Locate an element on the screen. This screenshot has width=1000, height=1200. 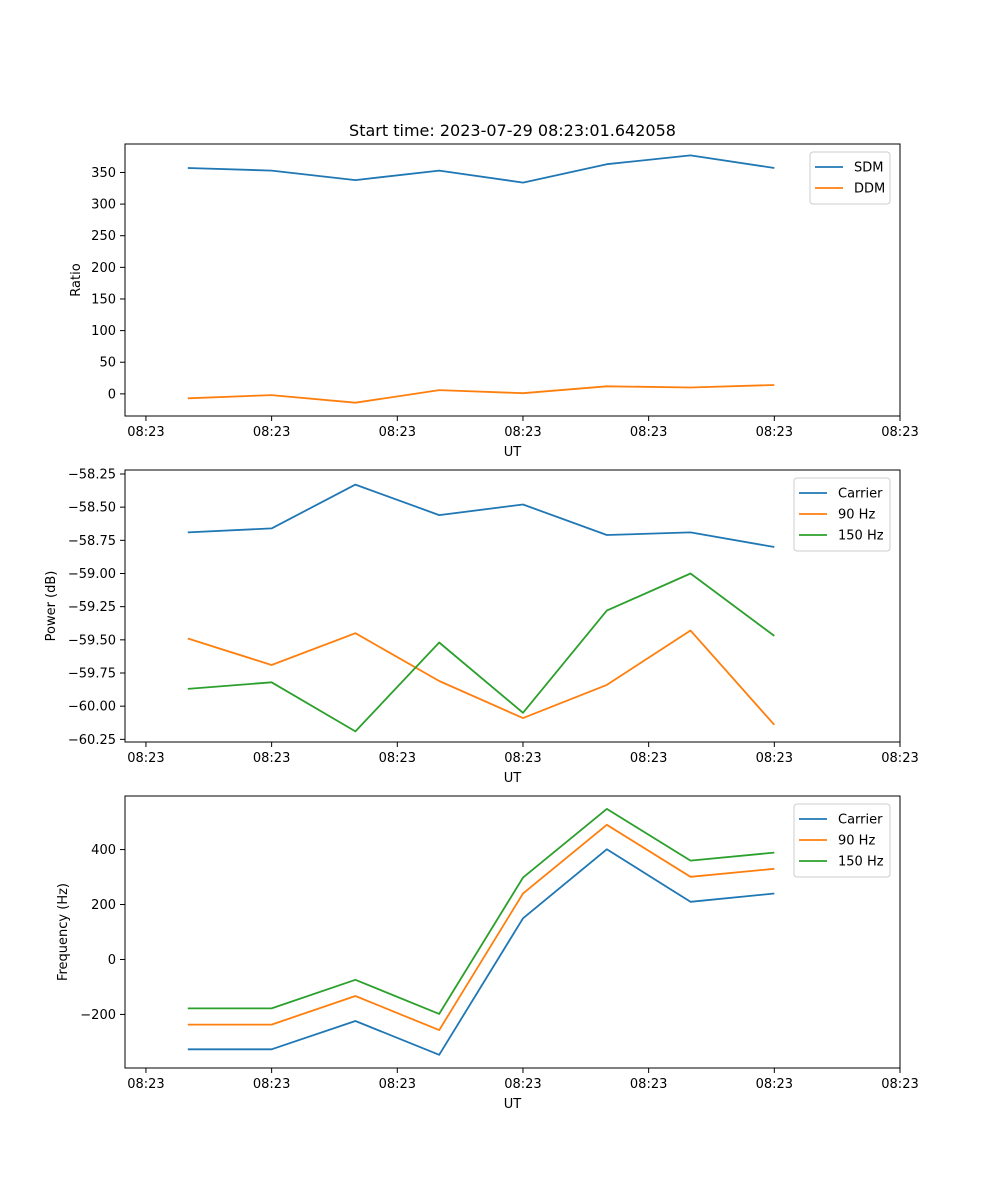
y-tick-label: −59.00 is located at coordinates (92, 574).